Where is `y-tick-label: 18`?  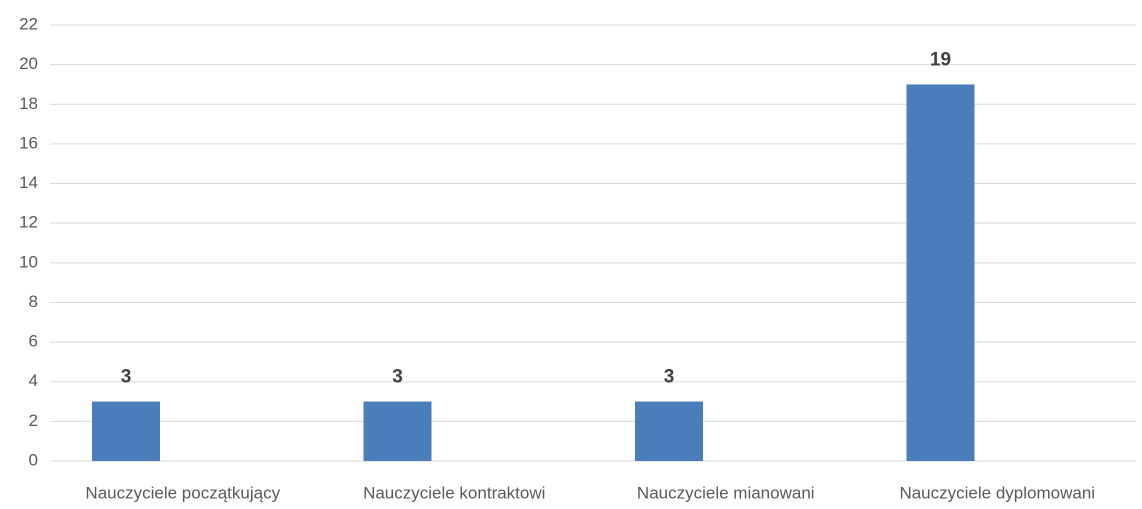
y-tick-label: 18 is located at coordinates (28, 103).